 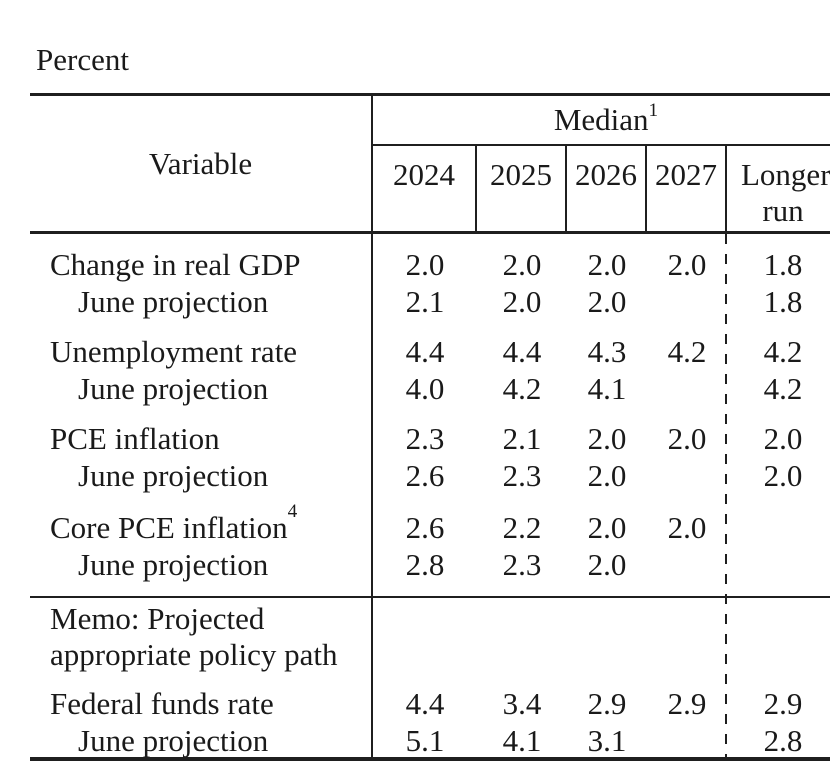 I want to click on row-core-pce-june-projection: June projection 2.8 2.3 2.0, so click(x=430, y=564).